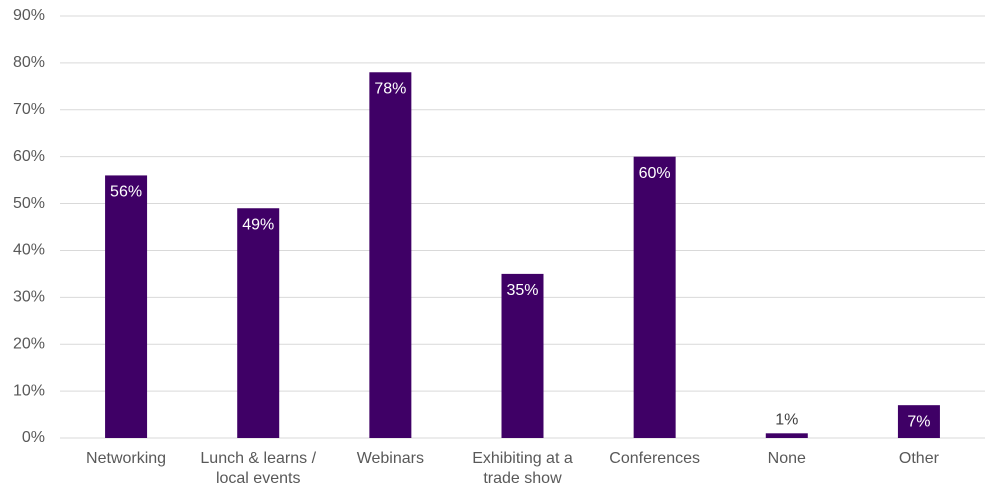  What do you see at coordinates (29, 250) in the screenshot?
I see `y-tick-label: 40%` at bounding box center [29, 250].